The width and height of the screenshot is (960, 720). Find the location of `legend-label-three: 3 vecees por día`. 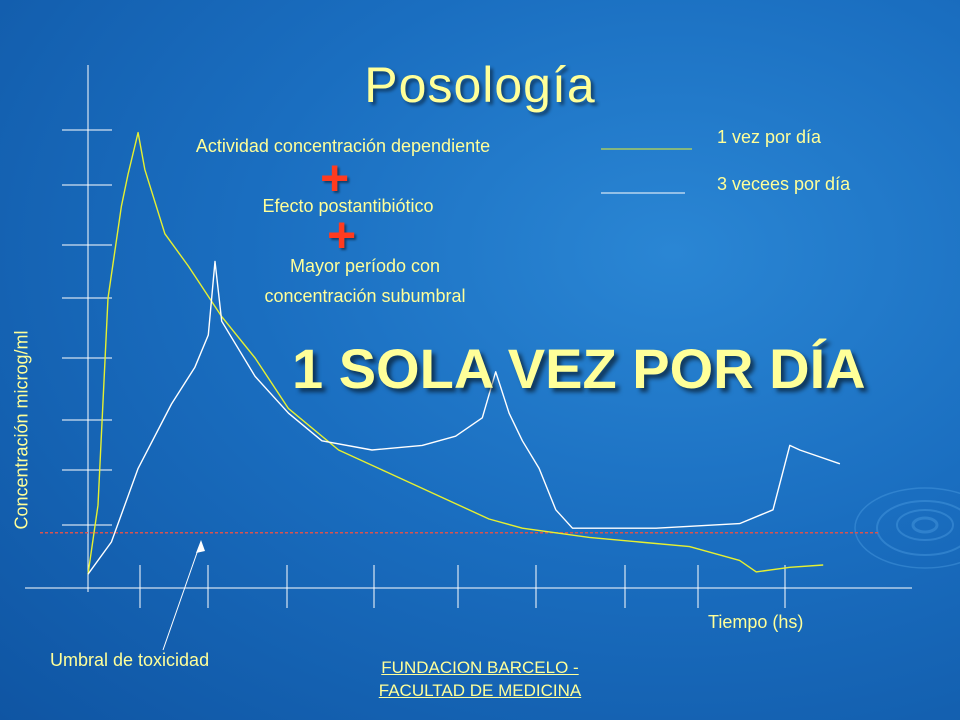

legend-label-three: 3 vecees por día is located at coordinates (784, 184).